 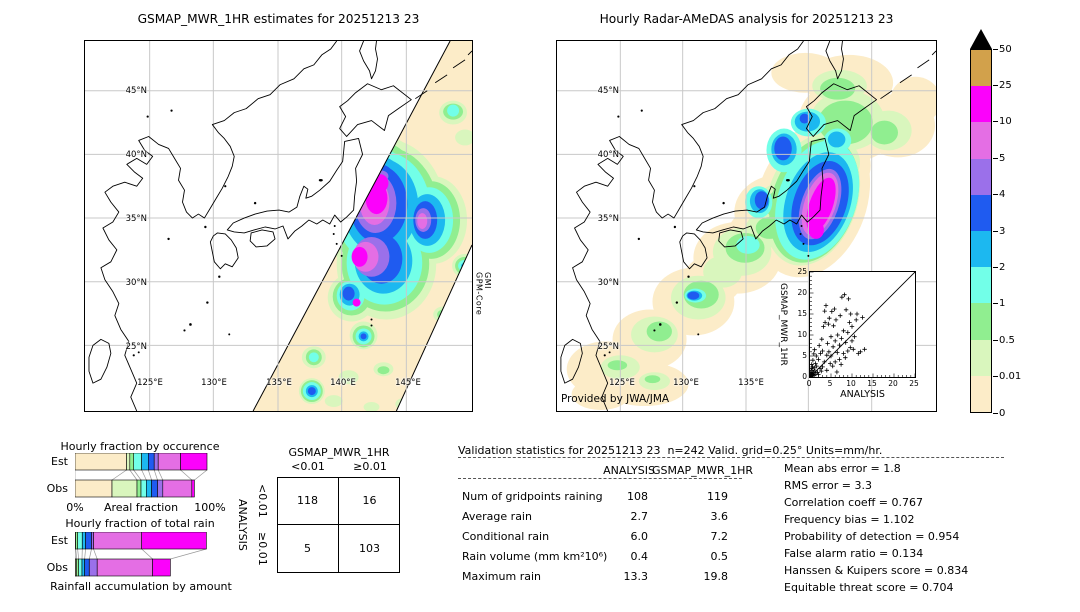 What do you see at coordinates (838, 334) in the screenshot?
I see `scatter-points` at bounding box center [838, 334].